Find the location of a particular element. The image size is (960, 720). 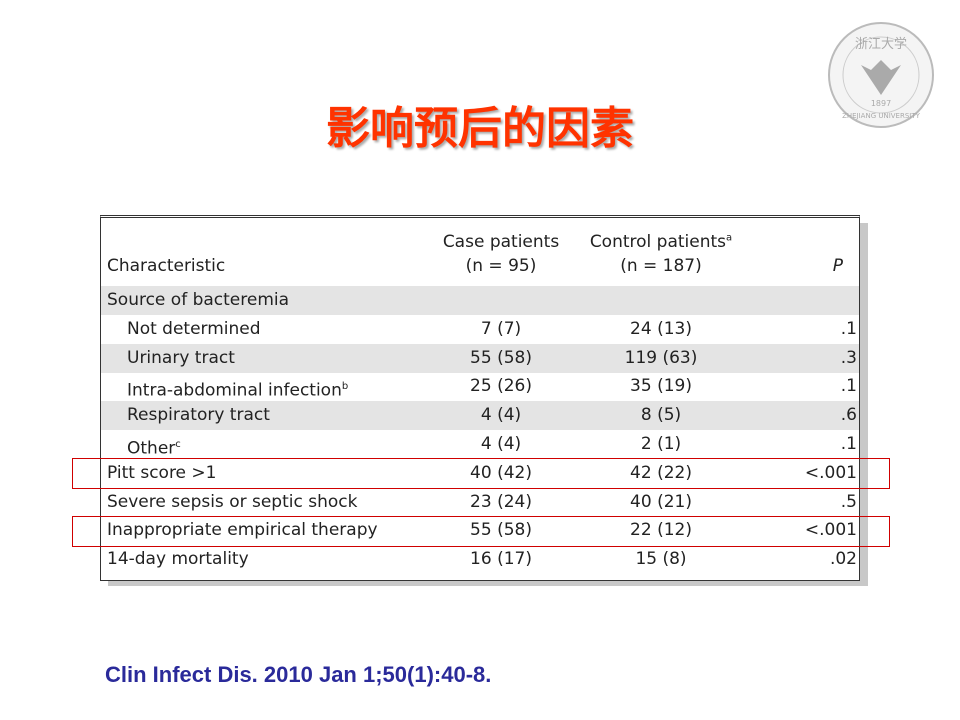

control-value: 119 (63) is located at coordinates (661, 357).